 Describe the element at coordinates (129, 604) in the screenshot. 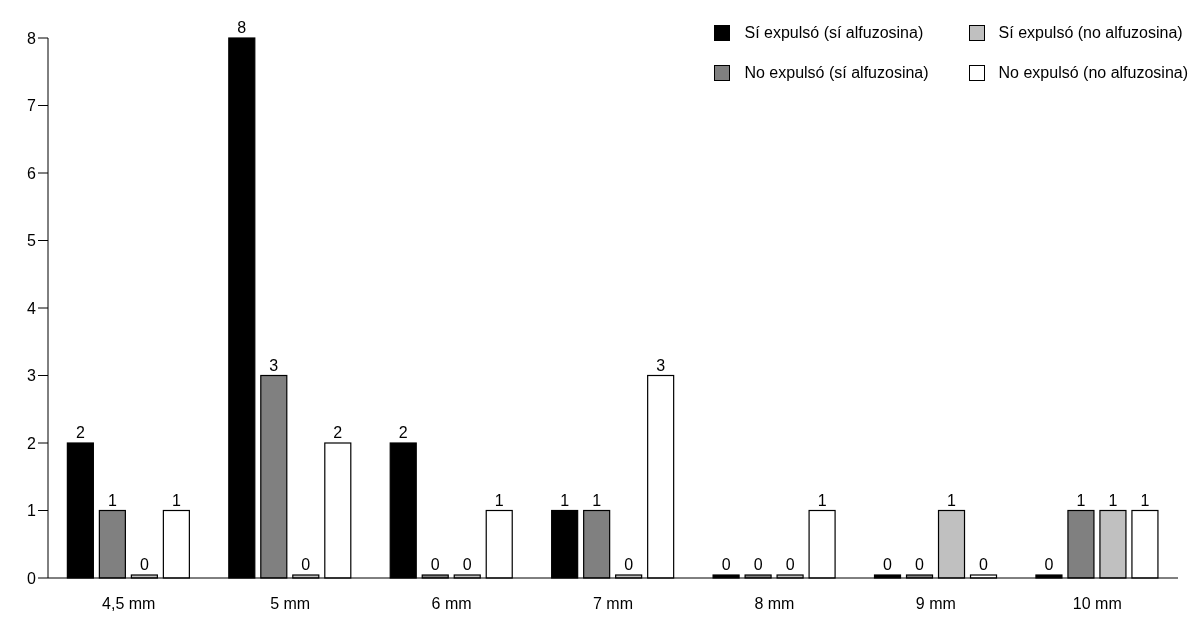

I see `x-tick-label: 4,5 mm` at that location.